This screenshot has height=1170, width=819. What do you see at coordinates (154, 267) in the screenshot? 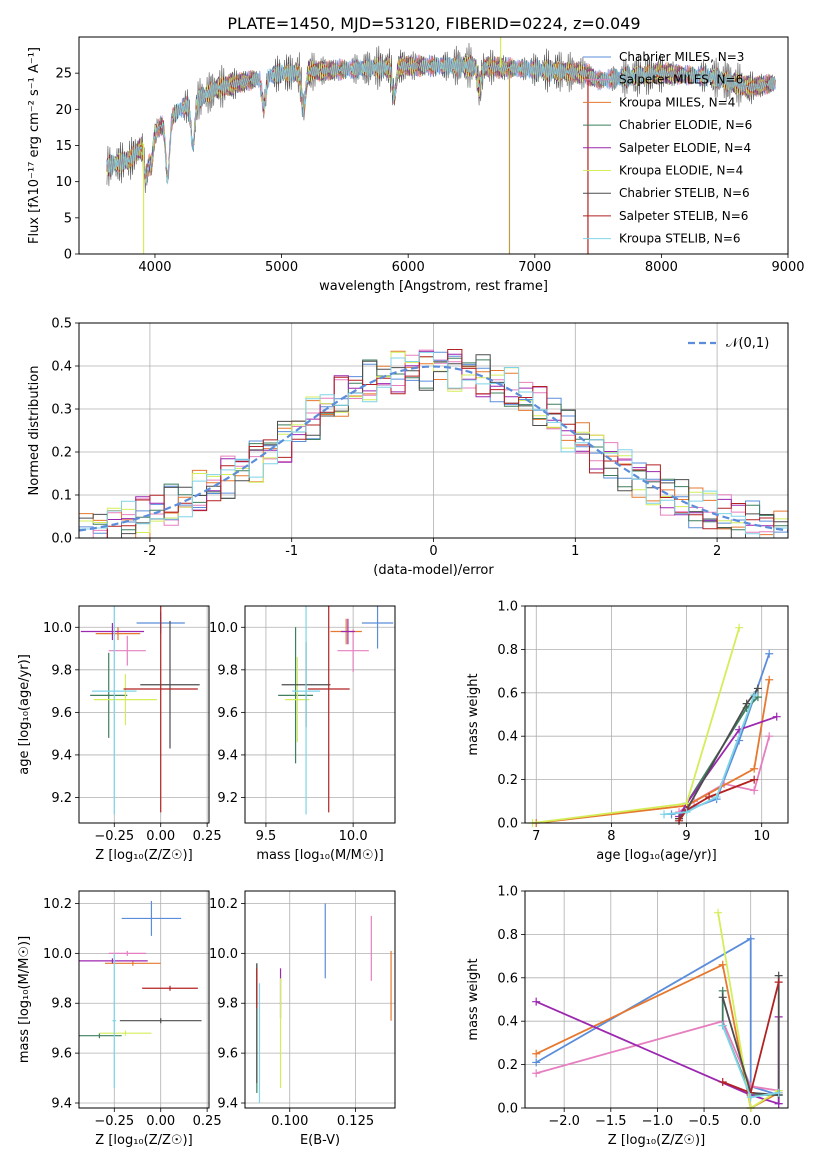
I see `x-tick-label: 4000` at bounding box center [154, 267].